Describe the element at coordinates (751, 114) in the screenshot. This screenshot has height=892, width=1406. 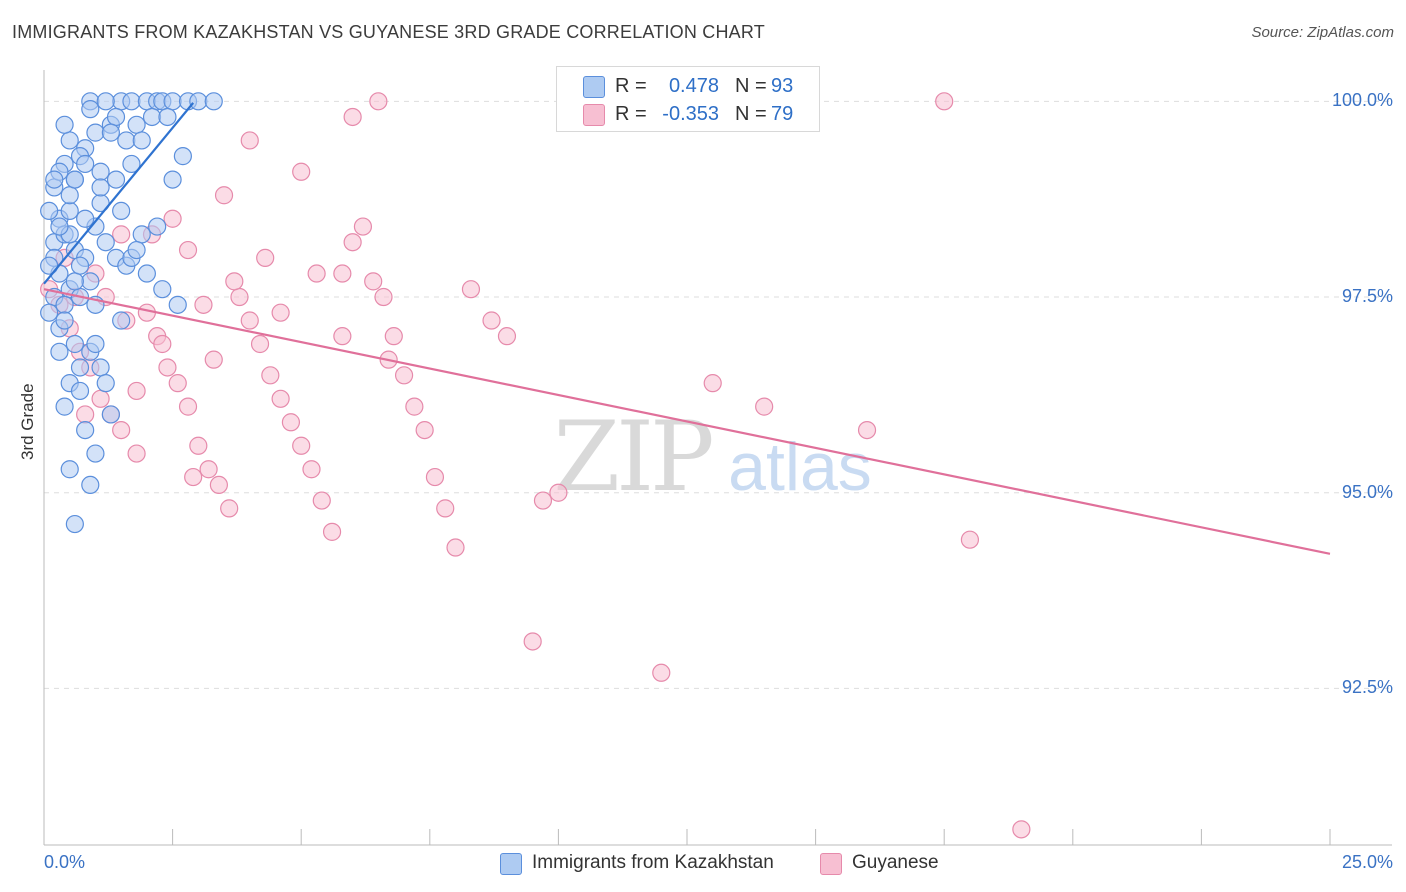
I see `legend-n-label: N =` at that location.